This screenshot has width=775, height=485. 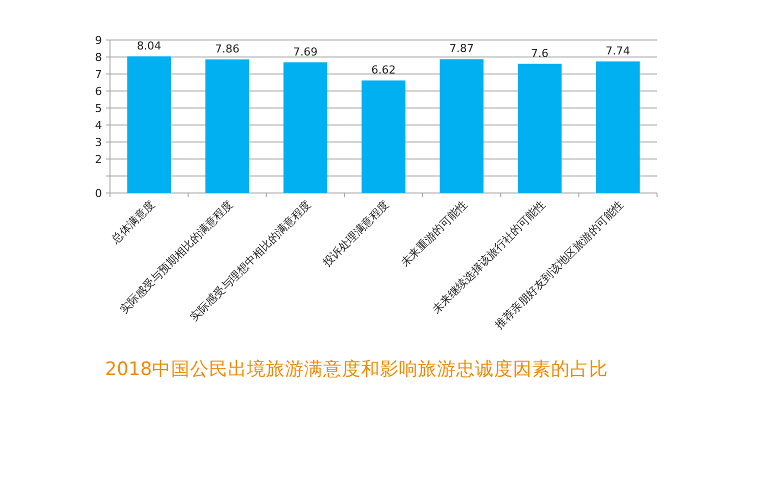 What do you see at coordinates (98, 74) in the screenshot?
I see `y-tick-label: 7` at bounding box center [98, 74].